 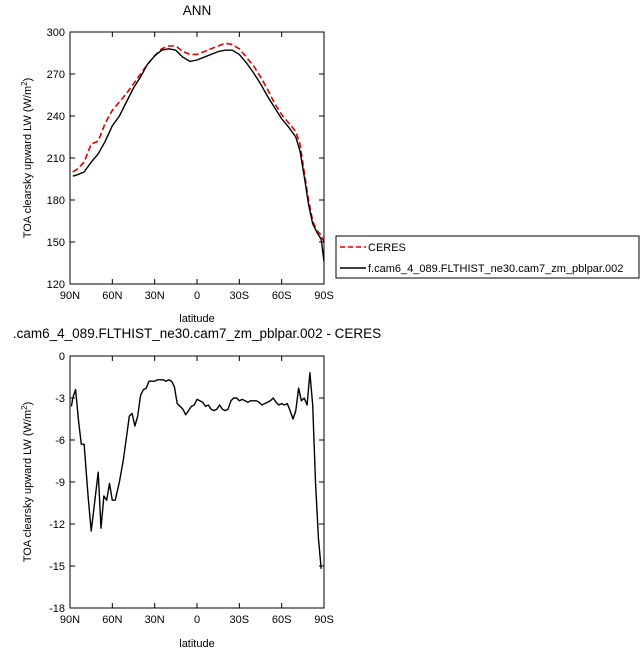 What do you see at coordinates (56, 75) in the screenshot?
I see `y-tick-label: 270` at bounding box center [56, 75].